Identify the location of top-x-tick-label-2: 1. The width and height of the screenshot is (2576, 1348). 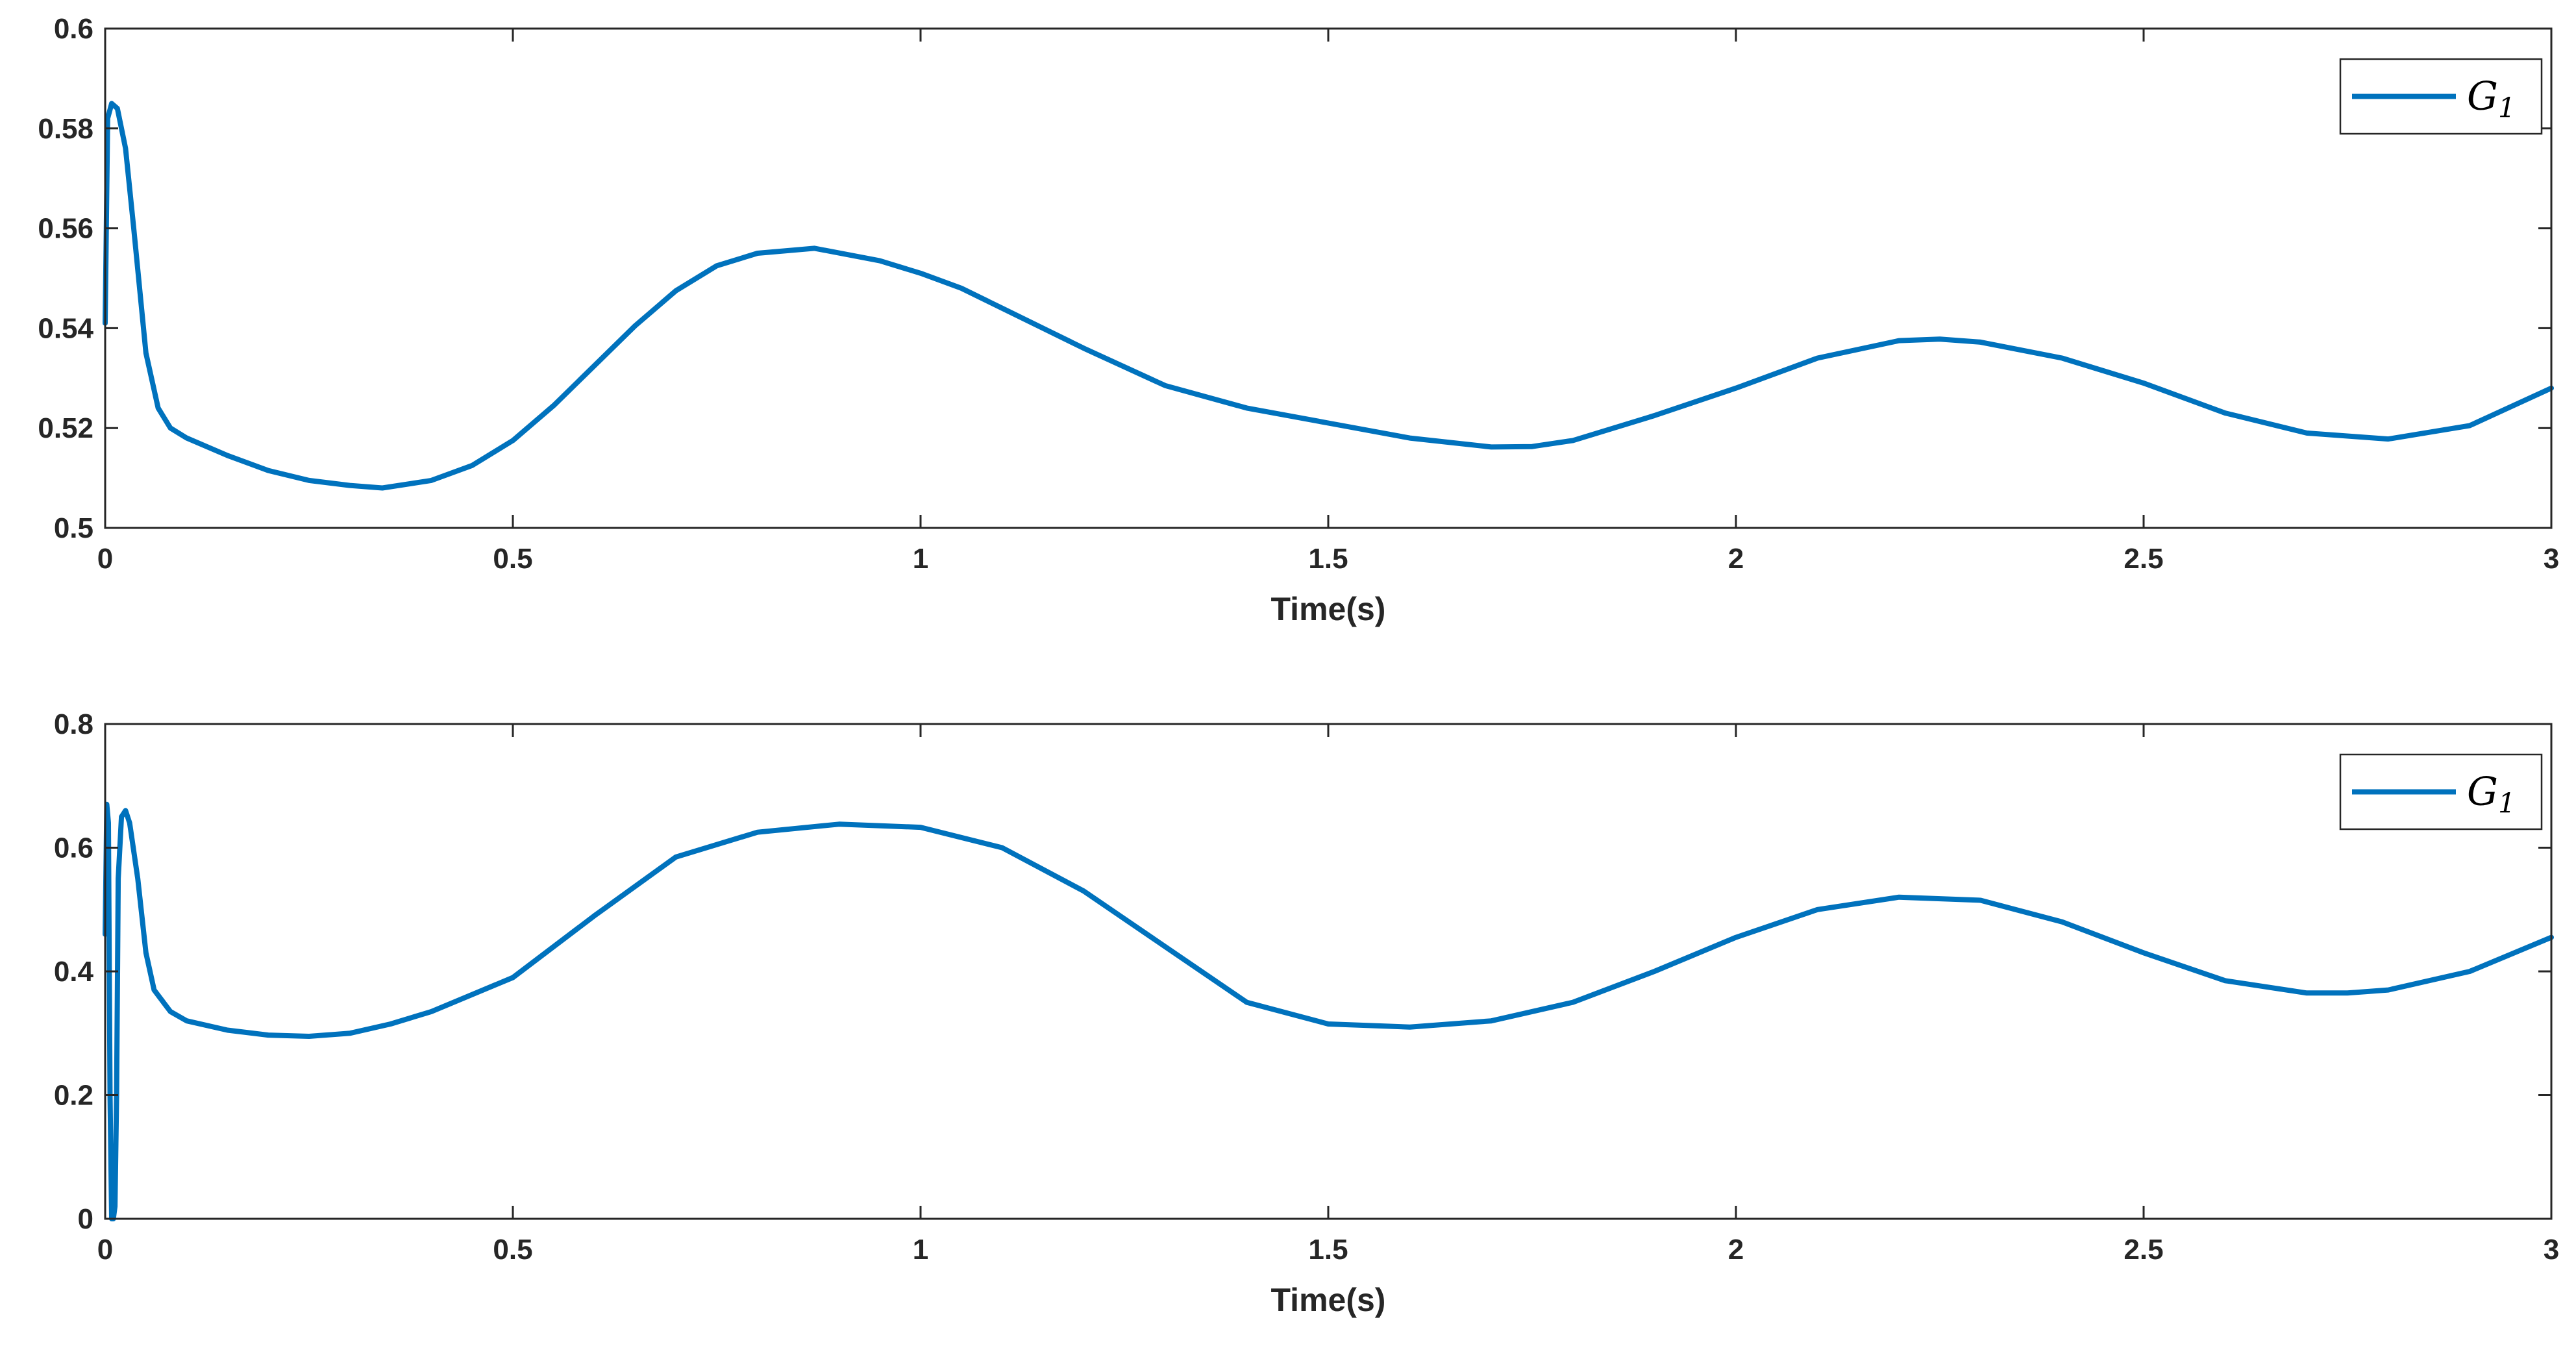
(920, 559).